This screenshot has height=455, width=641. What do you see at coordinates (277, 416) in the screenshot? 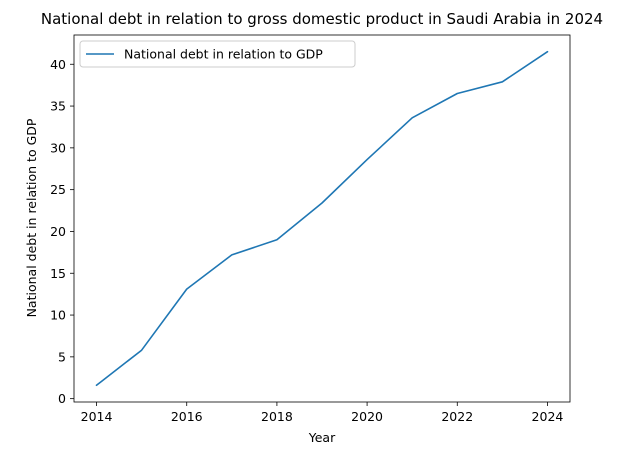
I see `x-tick-label: 2018` at bounding box center [277, 416].